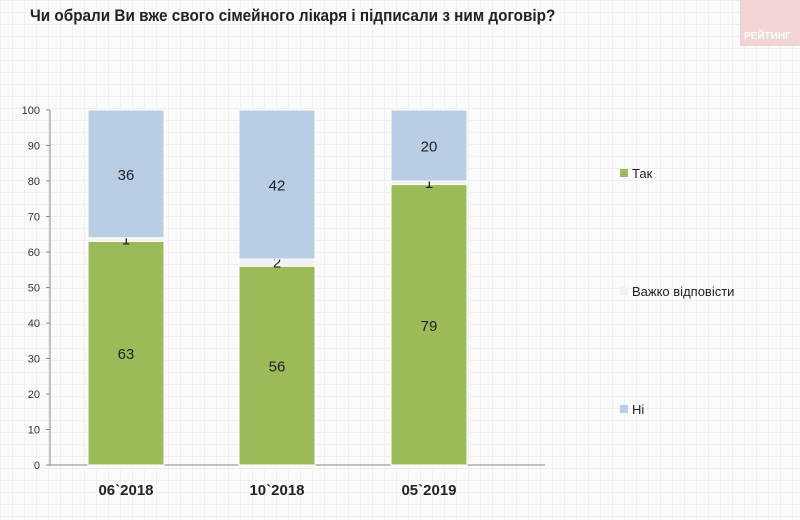  I want to click on data-label: 63, so click(126, 354).